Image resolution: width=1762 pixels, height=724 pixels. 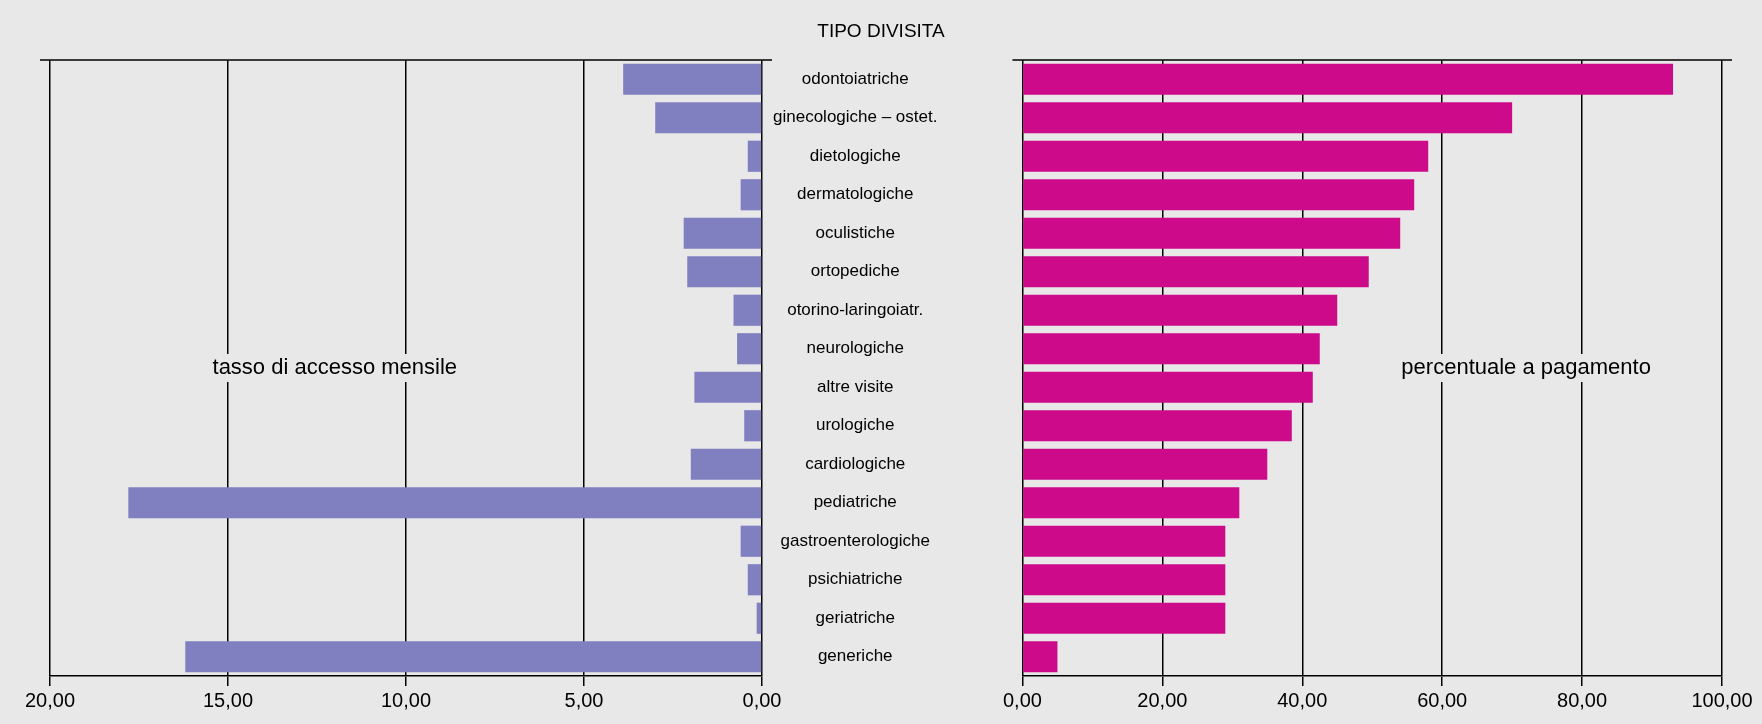 What do you see at coordinates (855, 194) in the screenshot?
I see `y-tick-label: dermatologiche` at bounding box center [855, 194].